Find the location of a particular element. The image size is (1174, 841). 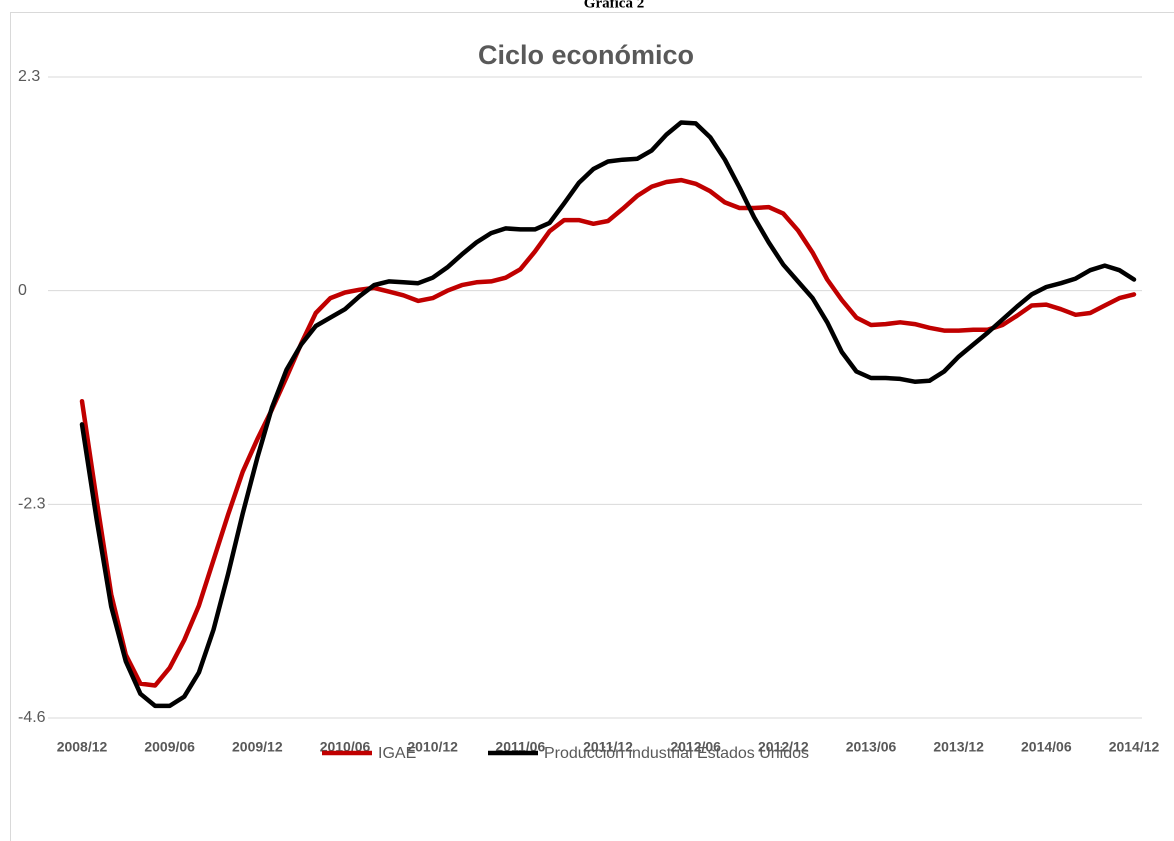

y-tick-label: -2.3 is located at coordinates (32, 504).